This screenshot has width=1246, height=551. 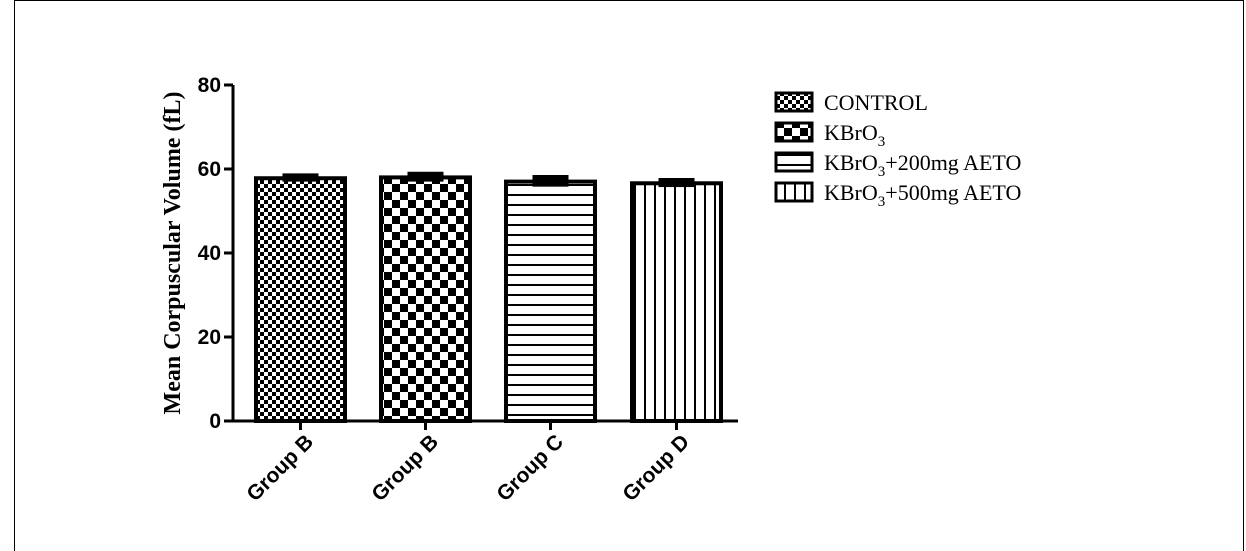 I want to click on x-tick-label: Group D, so click(x=656, y=468).